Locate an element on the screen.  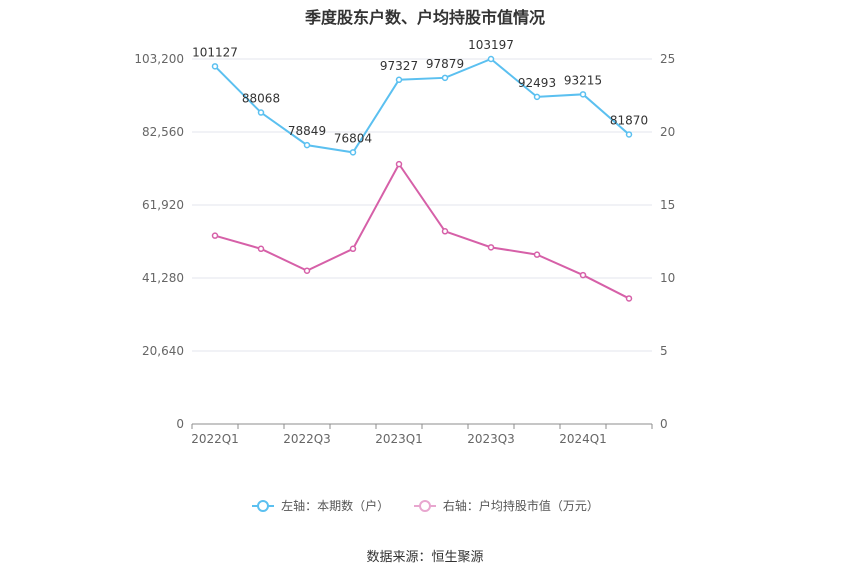
x-tick-label: 2022Q3 is located at coordinates (307, 439).